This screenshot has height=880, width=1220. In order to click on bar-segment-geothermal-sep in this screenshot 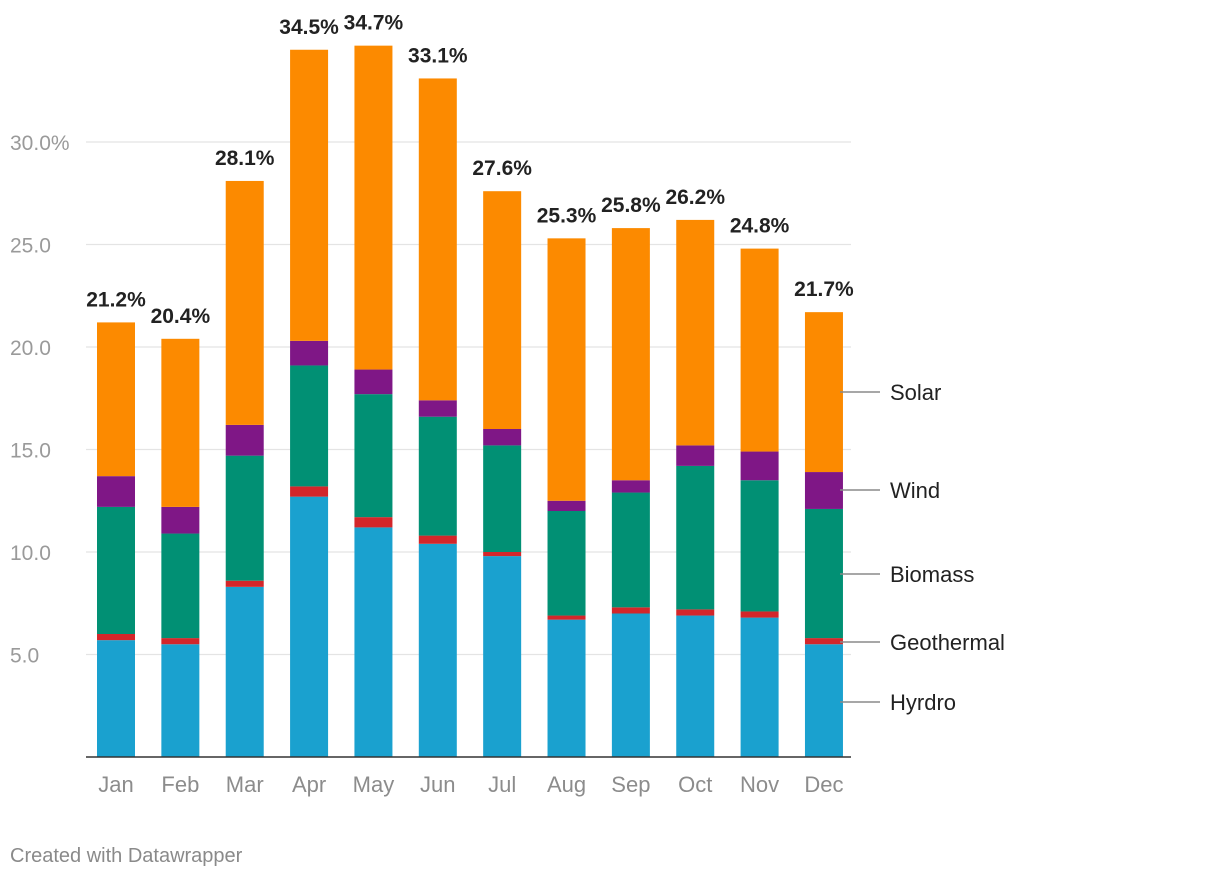, I will do `click(630, 610)`.